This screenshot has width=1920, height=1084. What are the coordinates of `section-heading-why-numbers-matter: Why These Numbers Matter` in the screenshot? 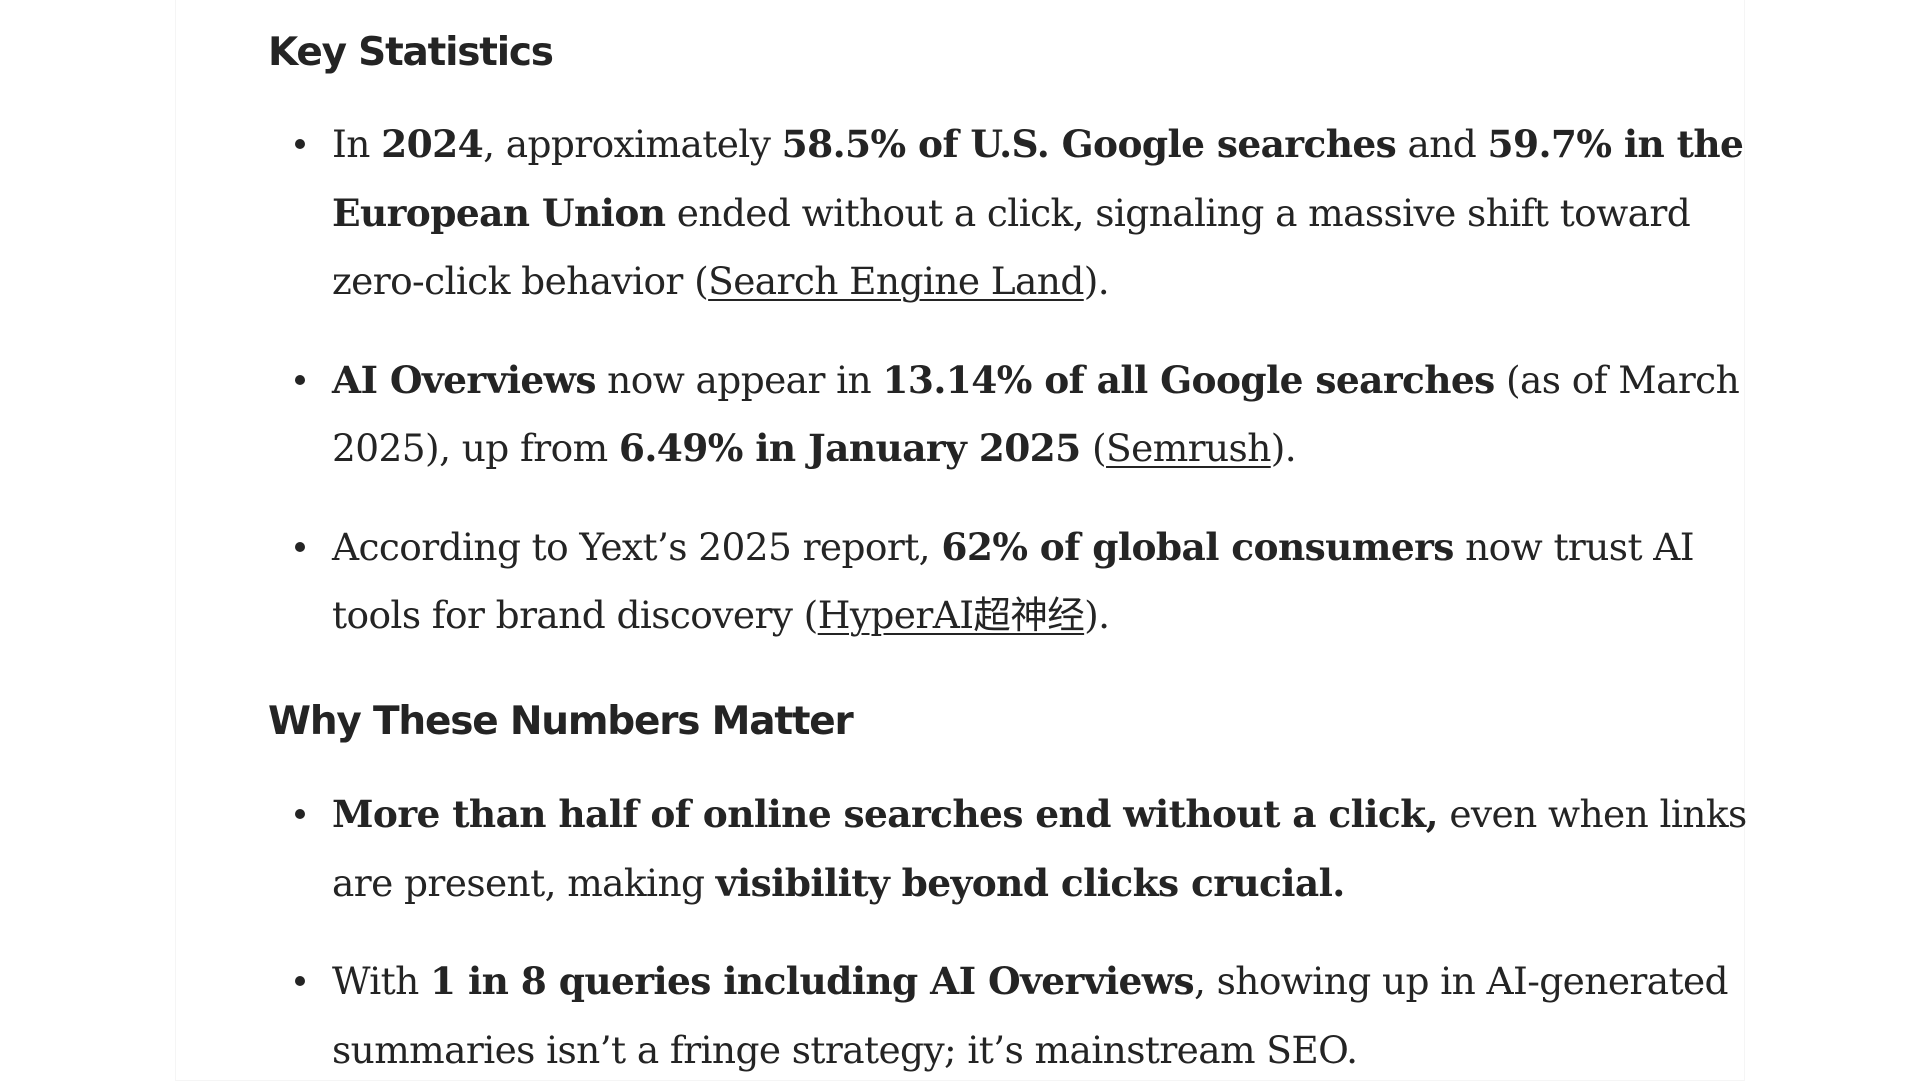 It's located at (560, 722).